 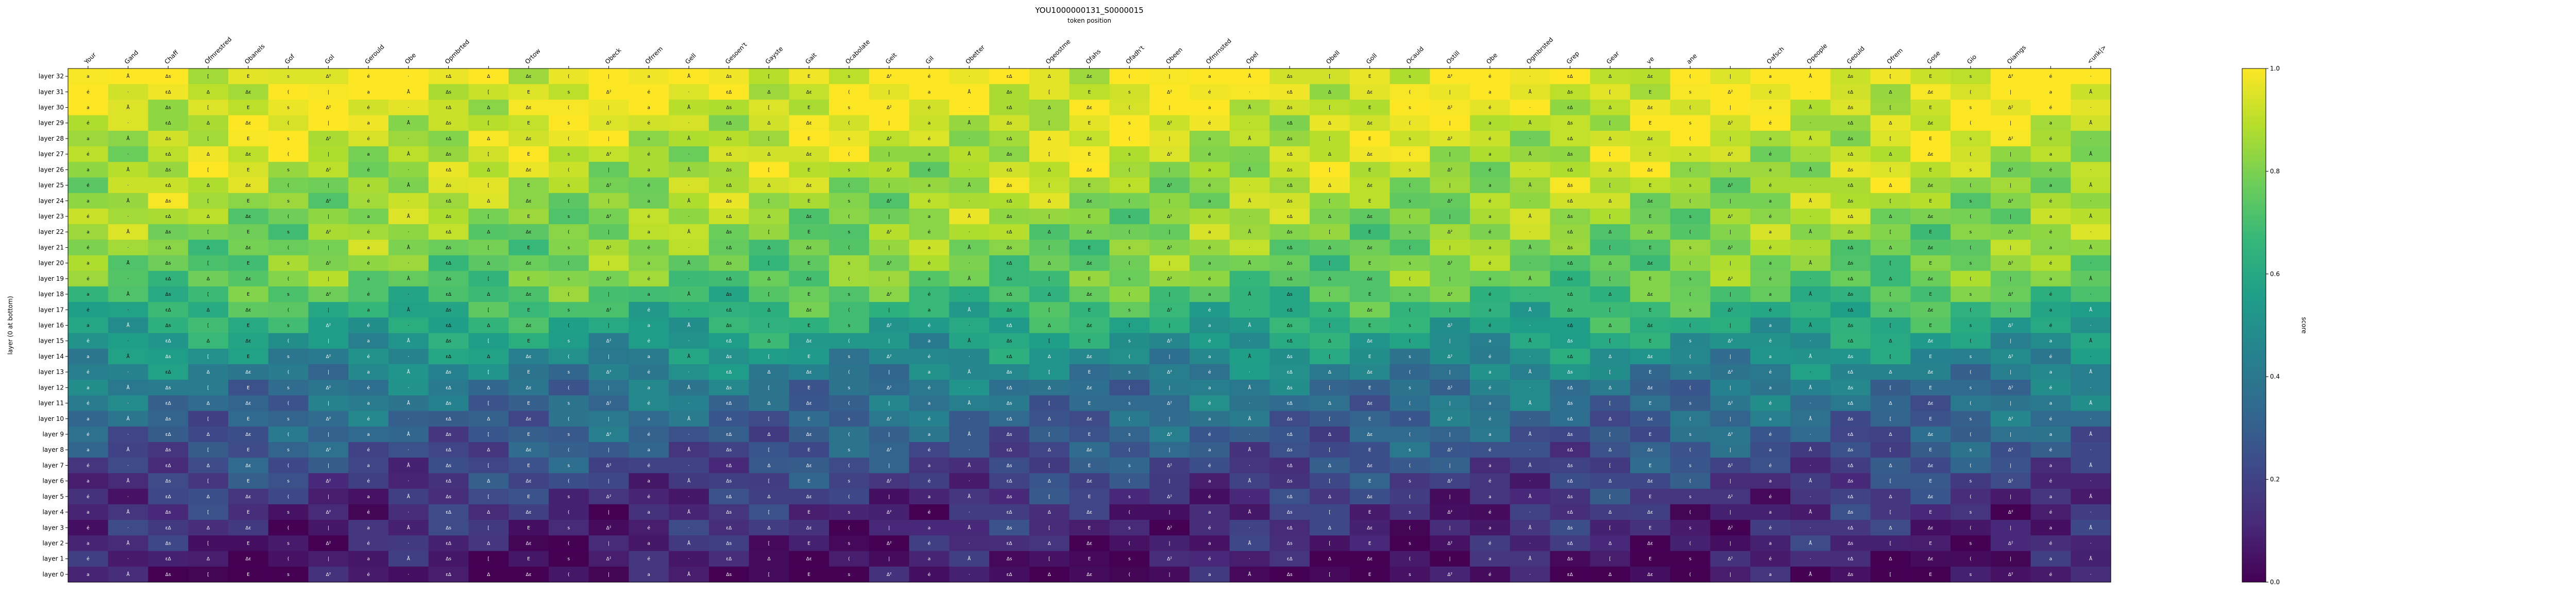 What do you see at coordinates (53, 465) in the screenshot?
I see `y-tick-label: layer 7` at bounding box center [53, 465].